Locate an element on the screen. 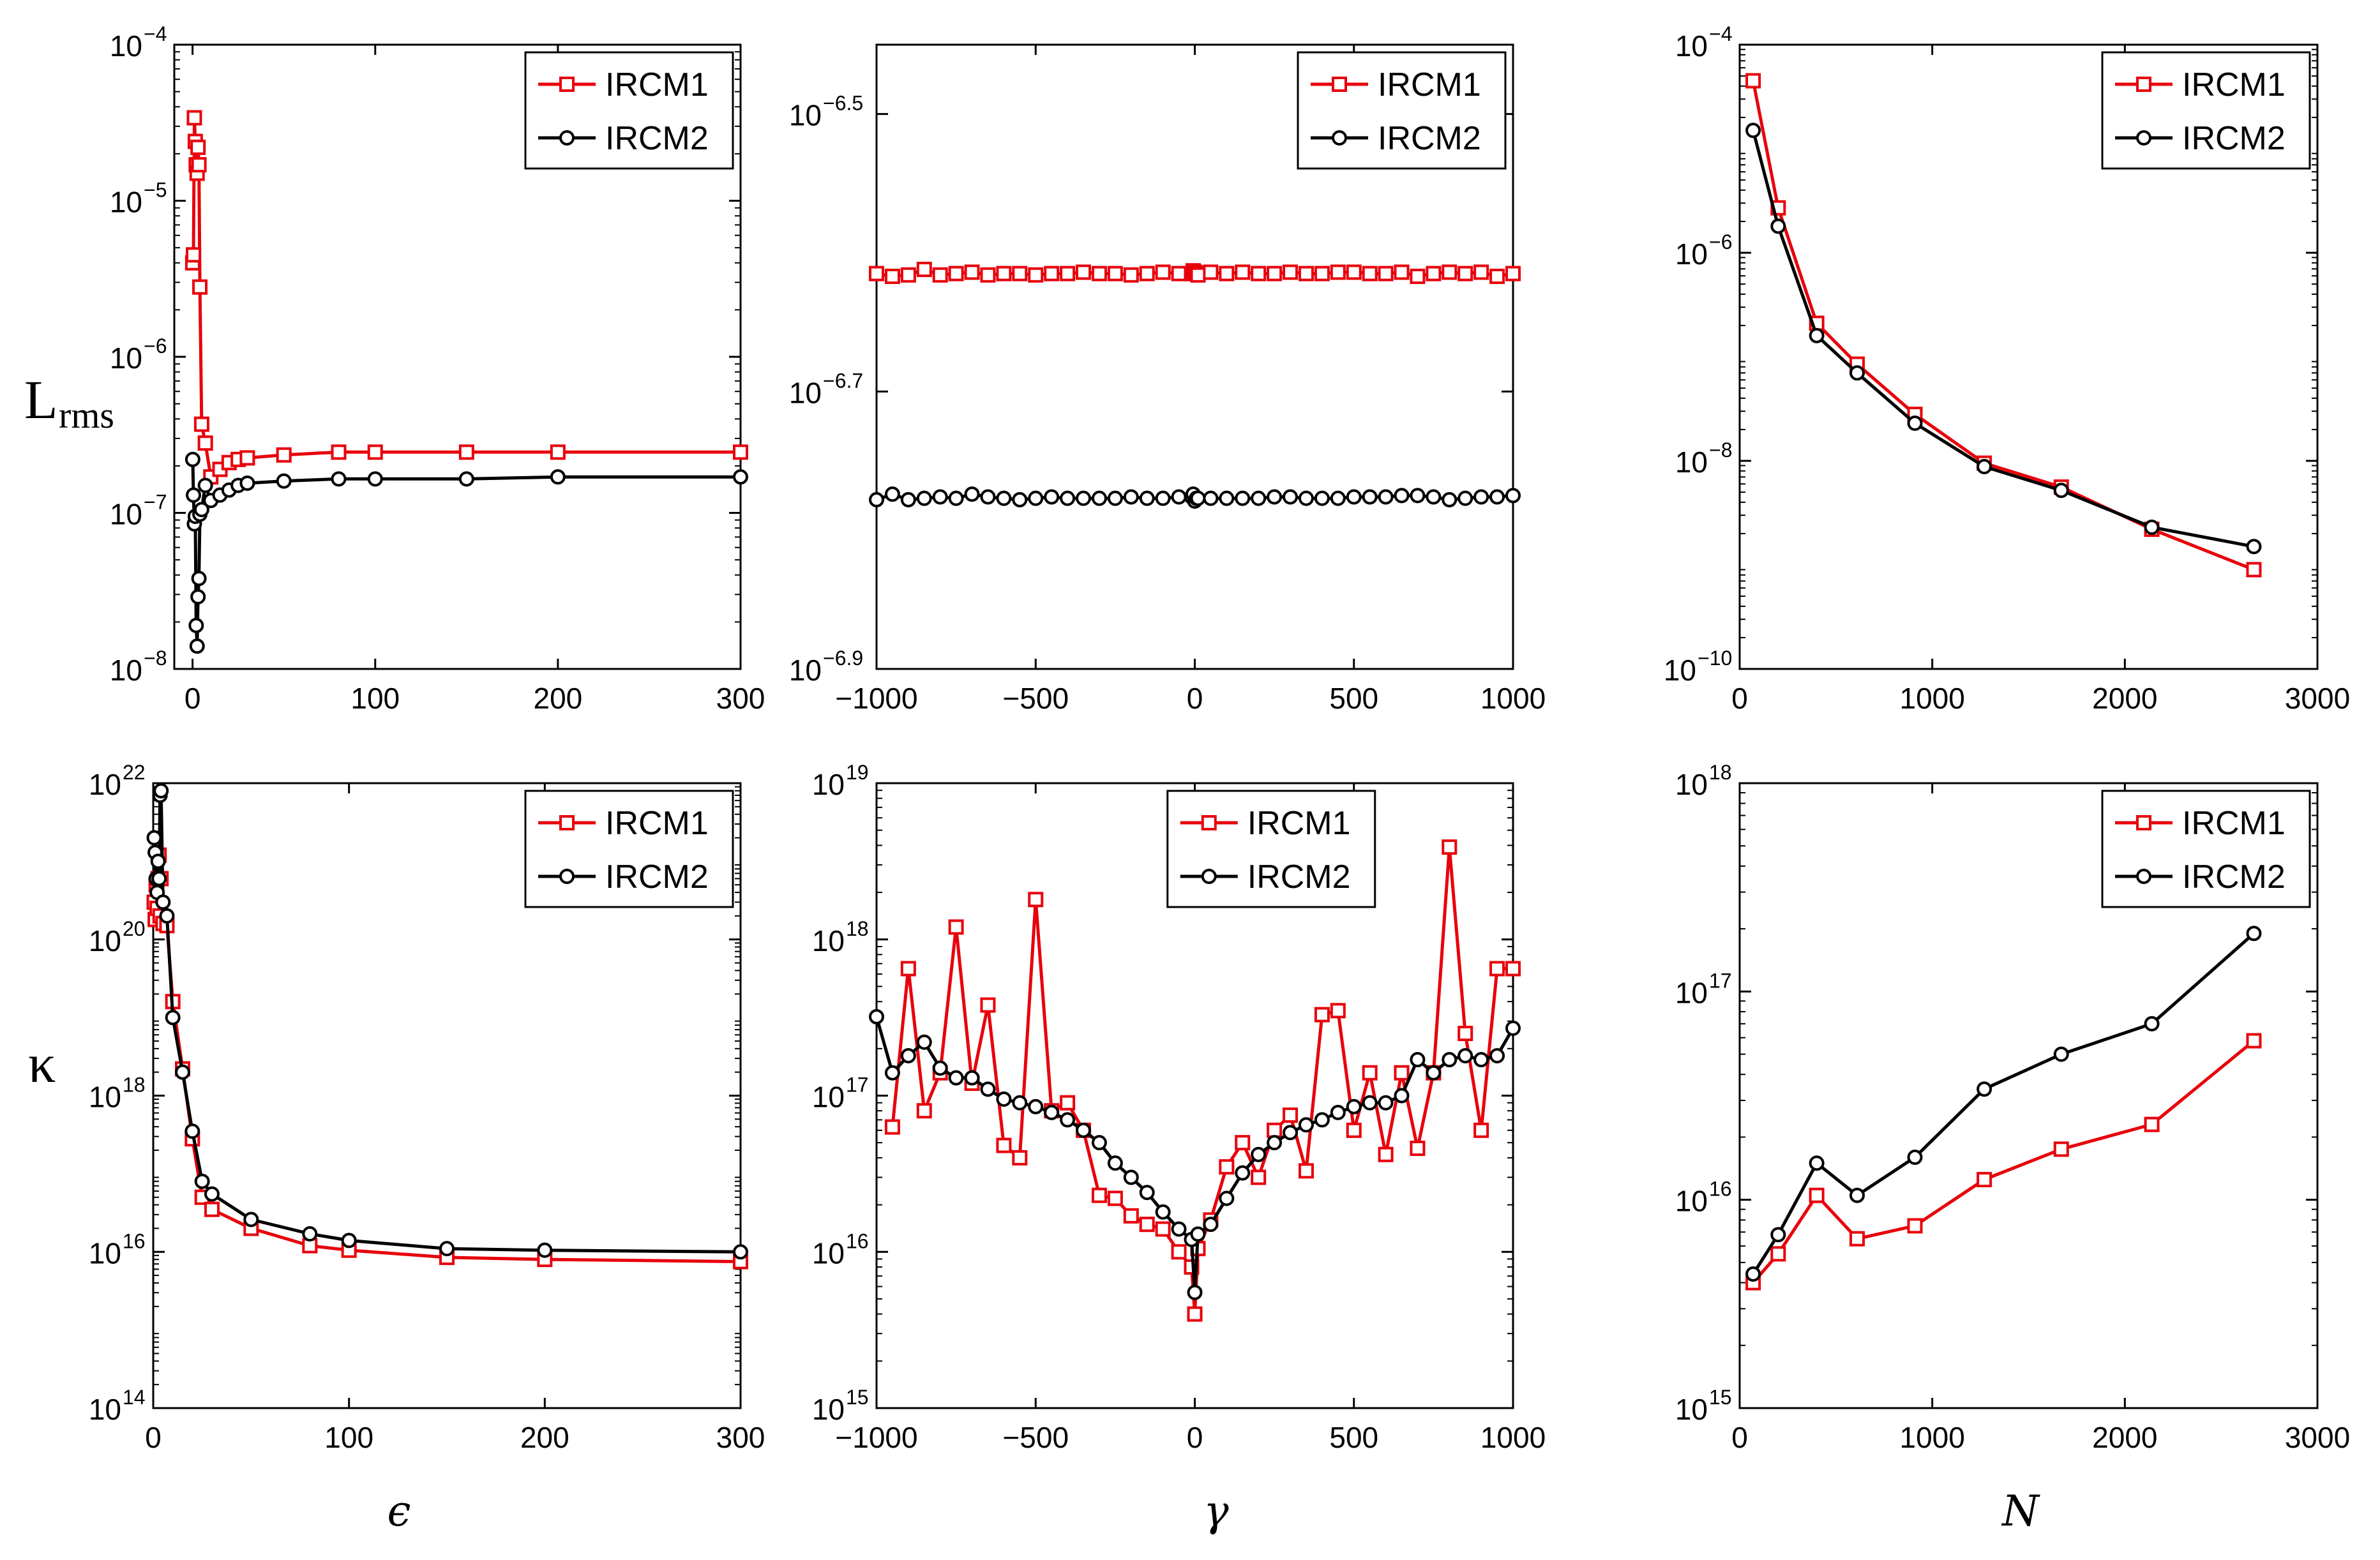 The height and width of the screenshot is (1560, 2380). p23-marker-ircm2 is located at coordinates (1915, 1158).